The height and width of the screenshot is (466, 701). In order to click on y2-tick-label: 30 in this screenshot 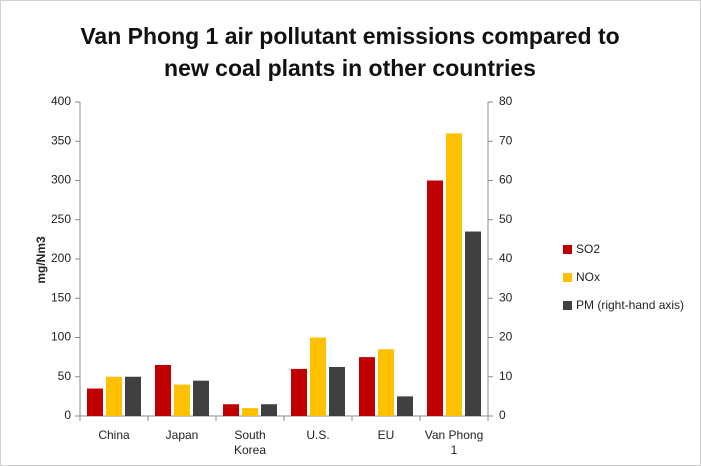, I will do `click(506, 297)`.